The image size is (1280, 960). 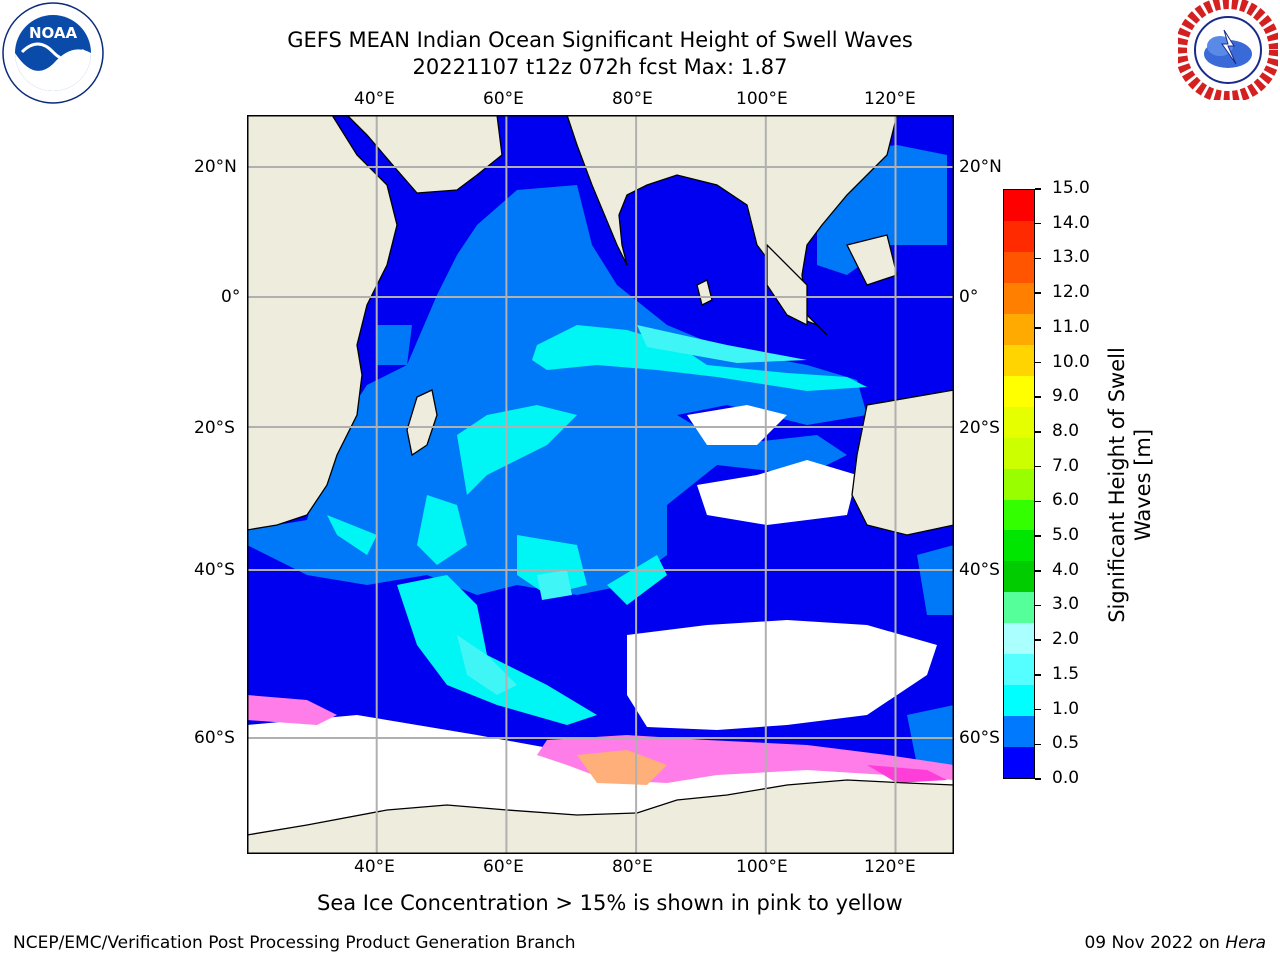 What do you see at coordinates (632, 867) in the screenshot?
I see `lon-tick-bottom: 80°E` at bounding box center [632, 867].